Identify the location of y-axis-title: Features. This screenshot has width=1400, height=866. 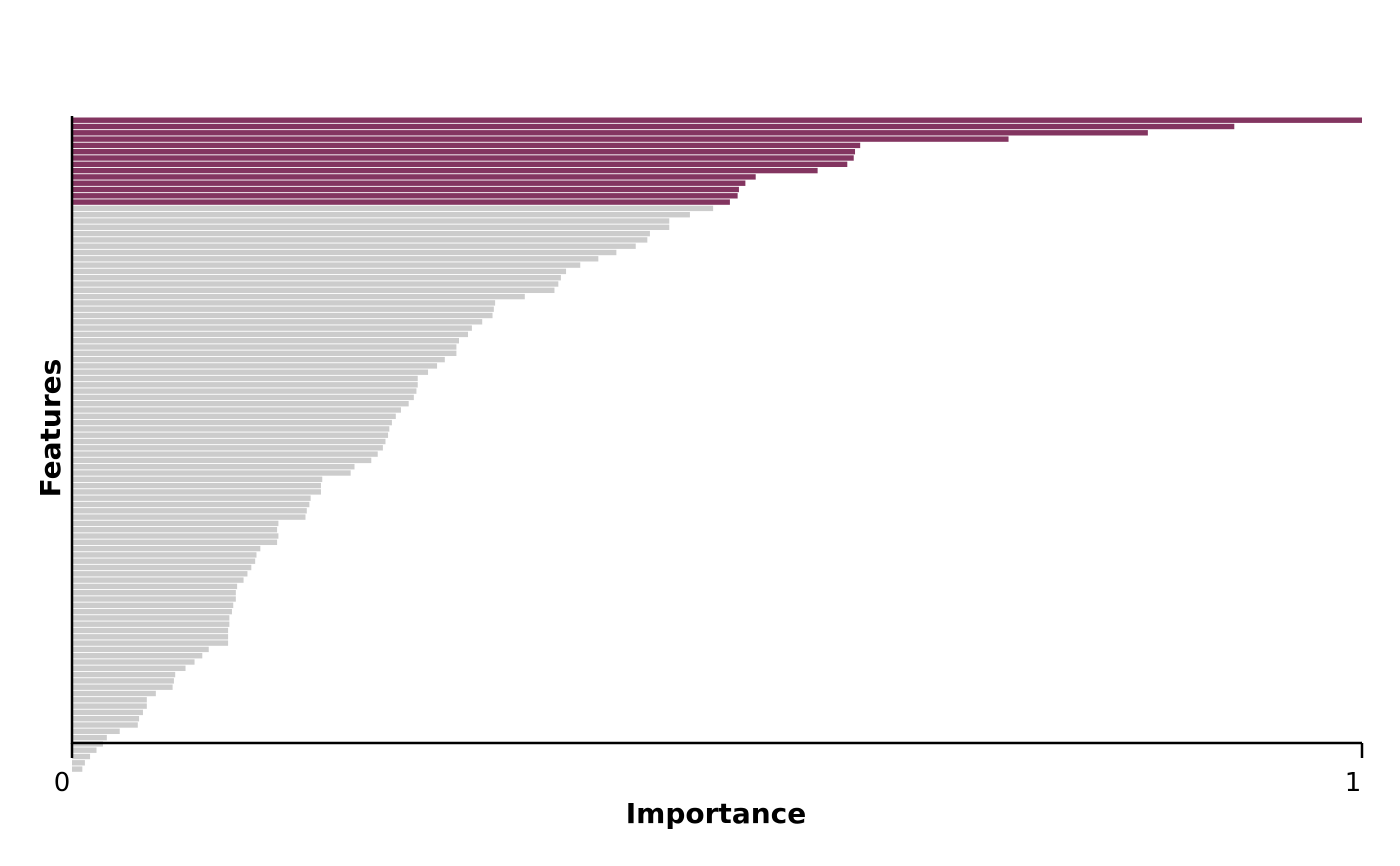
(50, 428).